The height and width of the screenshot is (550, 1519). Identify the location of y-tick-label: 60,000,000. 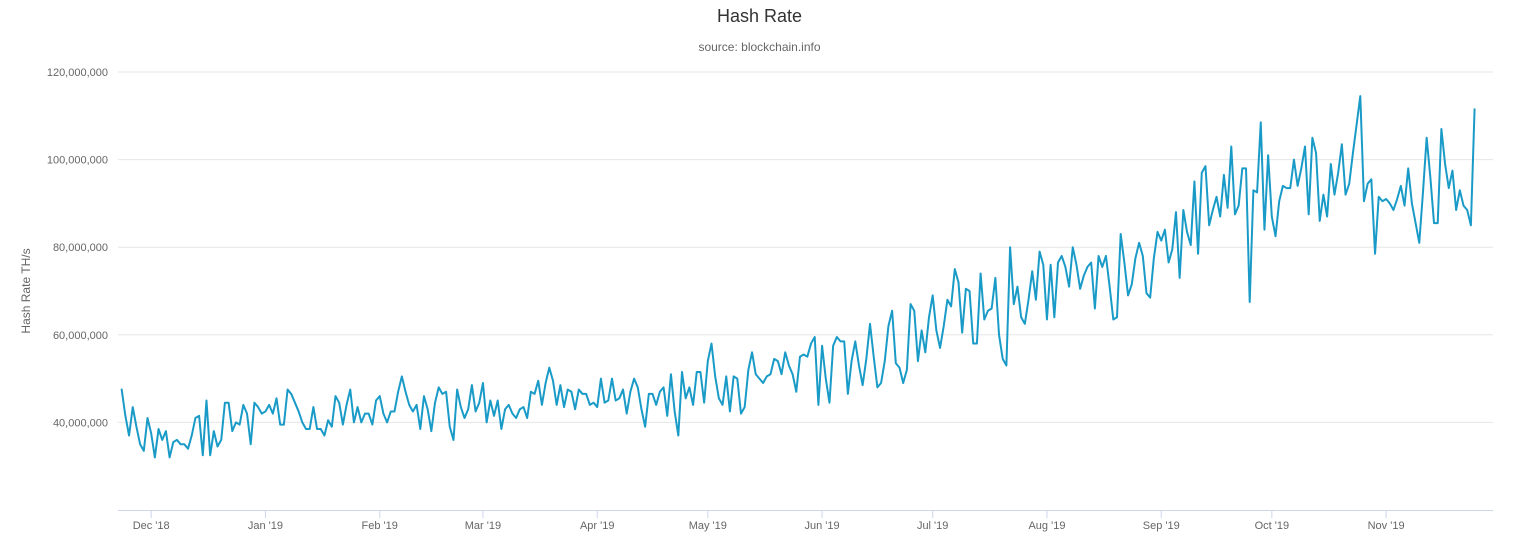
(80, 336).